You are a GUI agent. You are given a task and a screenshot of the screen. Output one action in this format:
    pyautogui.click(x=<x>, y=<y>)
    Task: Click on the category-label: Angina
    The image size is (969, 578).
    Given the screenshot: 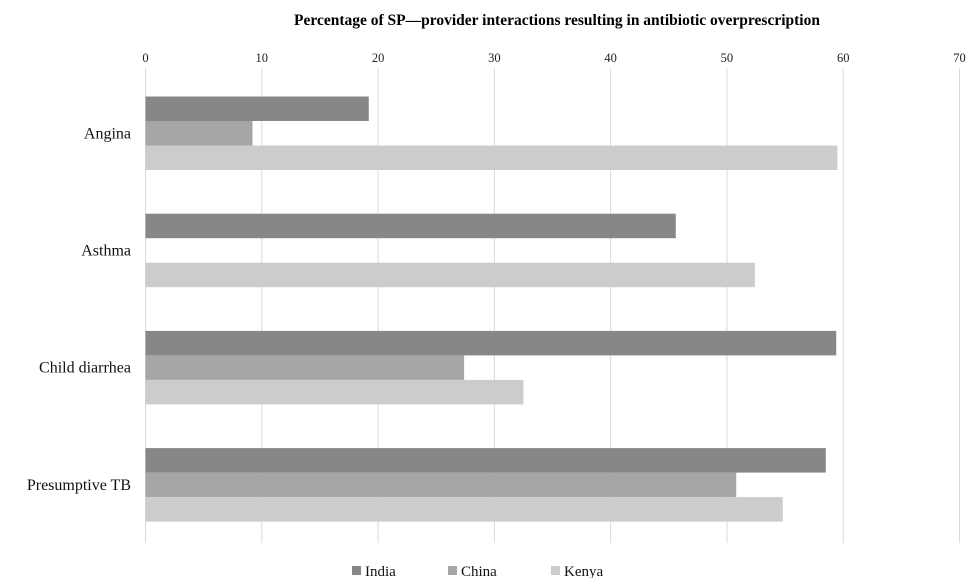 What is the action you would take?
    pyautogui.click(x=107, y=133)
    